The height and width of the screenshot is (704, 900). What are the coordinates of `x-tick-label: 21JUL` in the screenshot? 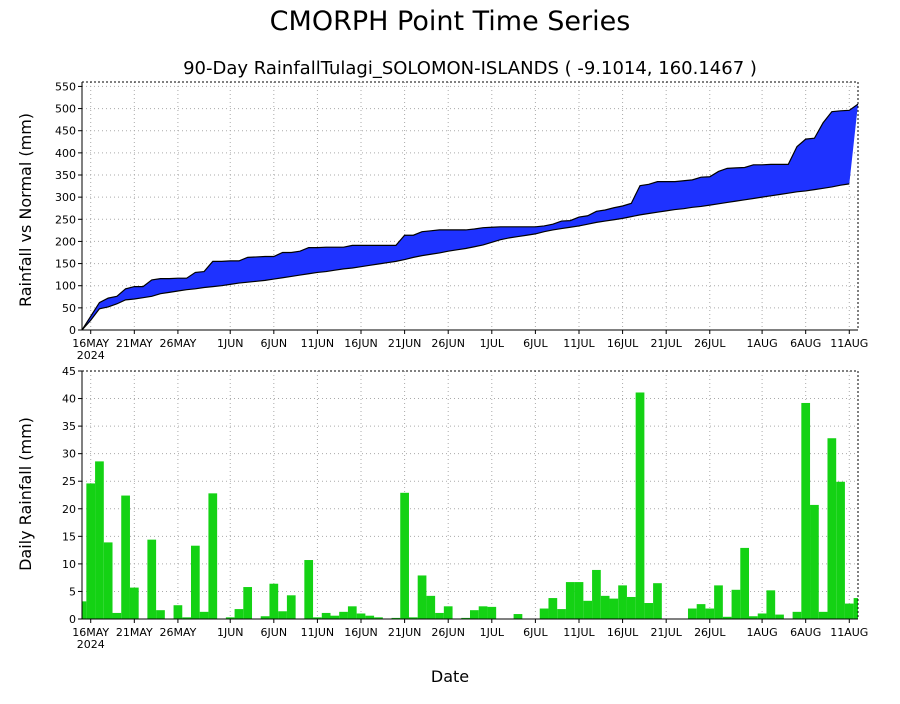 It's located at (666, 632).